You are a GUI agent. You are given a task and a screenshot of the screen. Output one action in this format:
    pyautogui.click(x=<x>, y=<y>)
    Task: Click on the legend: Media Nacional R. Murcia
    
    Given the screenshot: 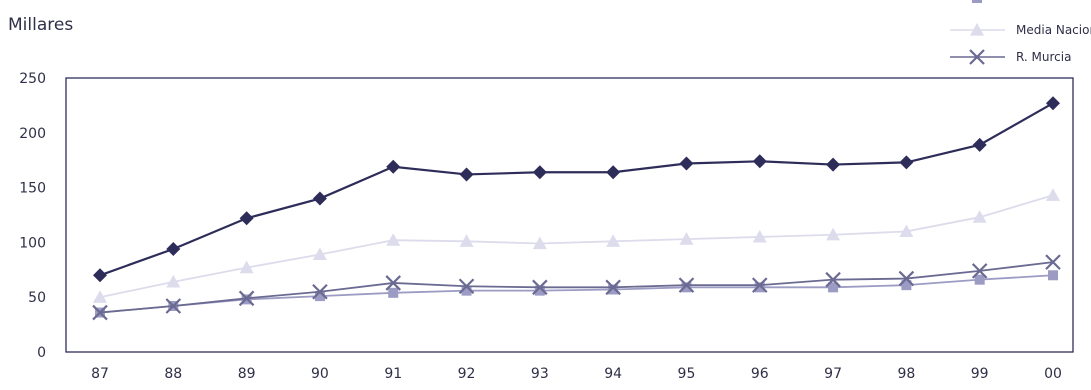 What is the action you would take?
    pyautogui.click(x=1020, y=32)
    